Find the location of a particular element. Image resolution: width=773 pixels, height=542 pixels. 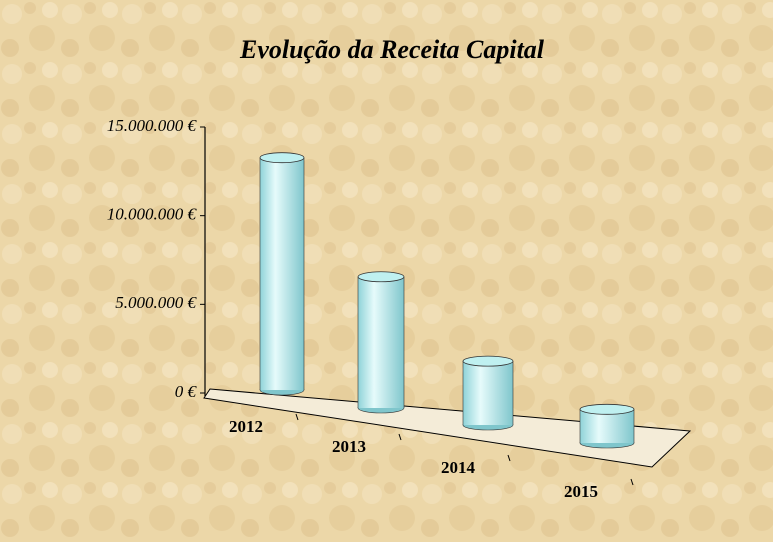

chart-title: Evolução da Receita Capital is located at coordinates (392, 49).